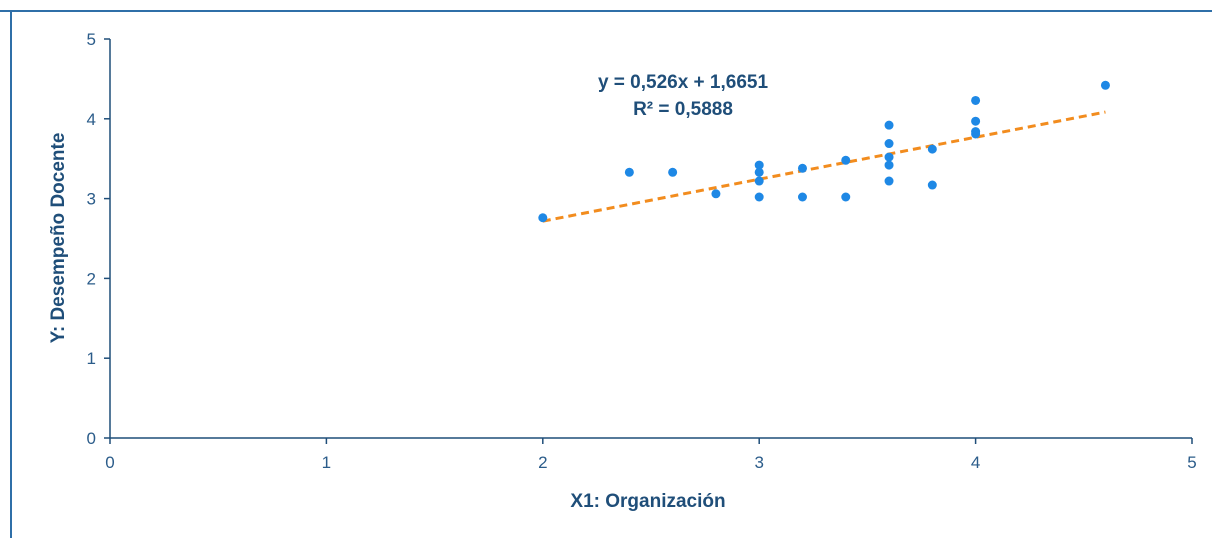 The height and width of the screenshot is (543, 1212). I want to click on y-tick-label: 1, so click(91, 358).